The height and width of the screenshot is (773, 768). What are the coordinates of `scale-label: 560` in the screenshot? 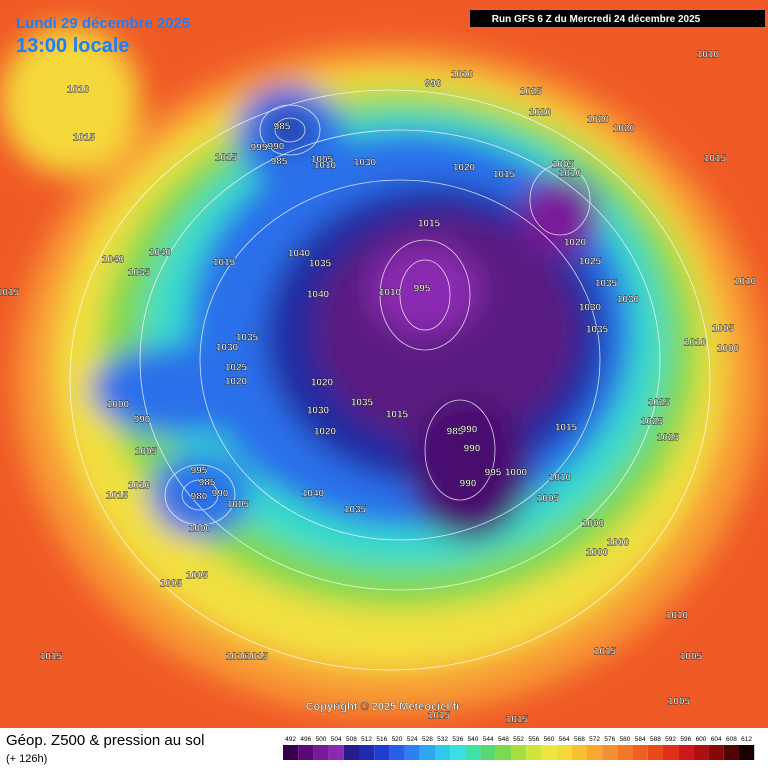 It's located at (549, 739).